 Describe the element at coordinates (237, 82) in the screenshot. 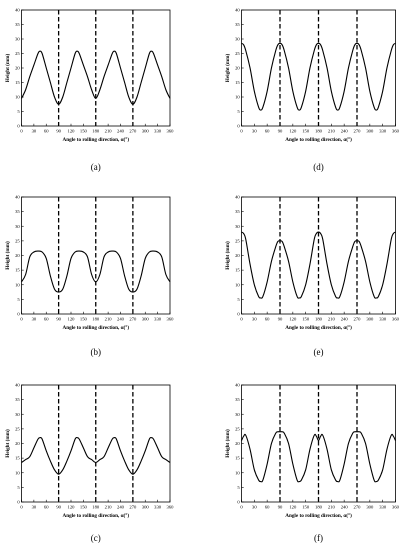

I see `y-tick-label: 15` at that location.